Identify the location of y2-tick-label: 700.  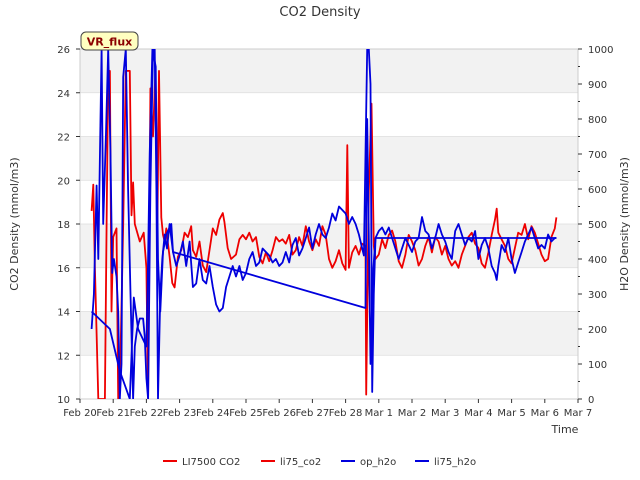
(597, 155).